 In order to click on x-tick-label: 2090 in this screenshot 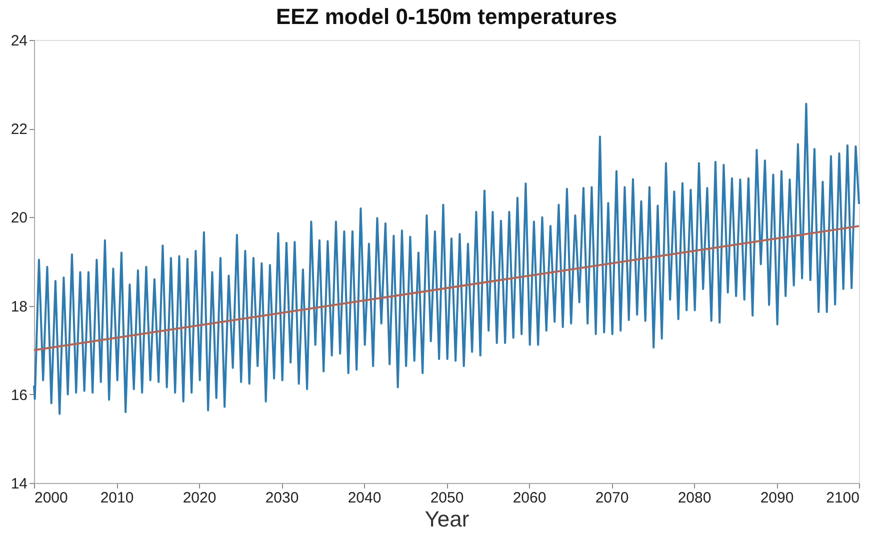, I will do `click(777, 498)`.